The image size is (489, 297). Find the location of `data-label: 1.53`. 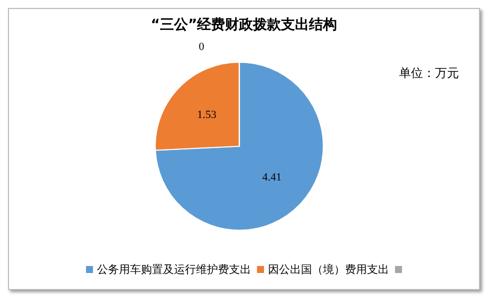

data-label: 1.53 is located at coordinates (207, 115).